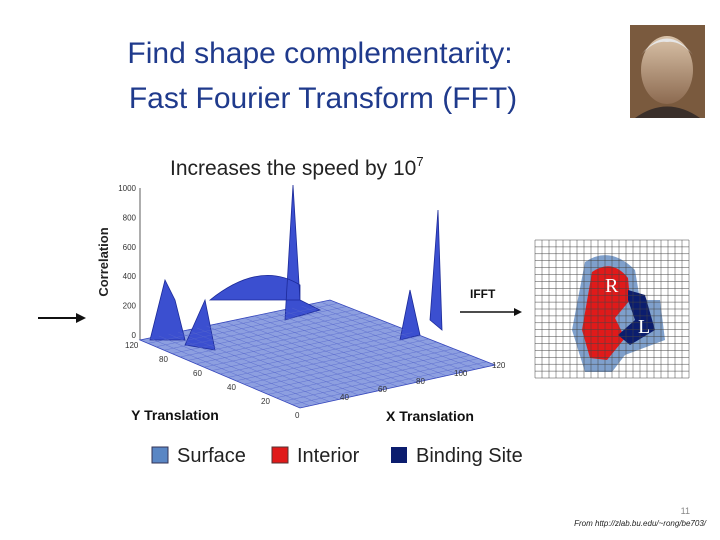 The width and height of the screenshot is (720, 540). I want to click on title-line: Find shape complementarity:, so click(319, 53).